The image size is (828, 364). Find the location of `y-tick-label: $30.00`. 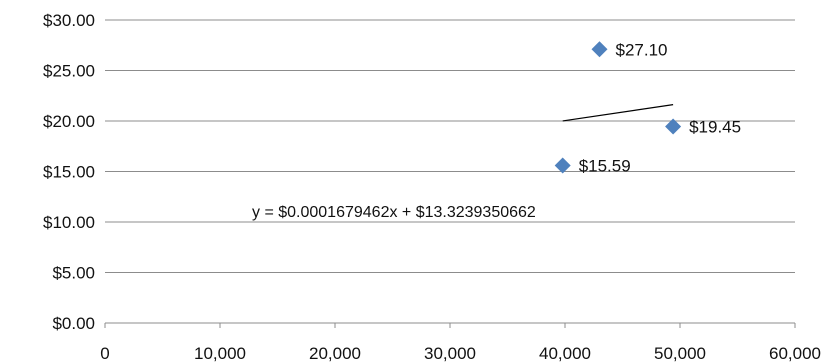

y-tick-label: $30.00 is located at coordinates (69, 20).